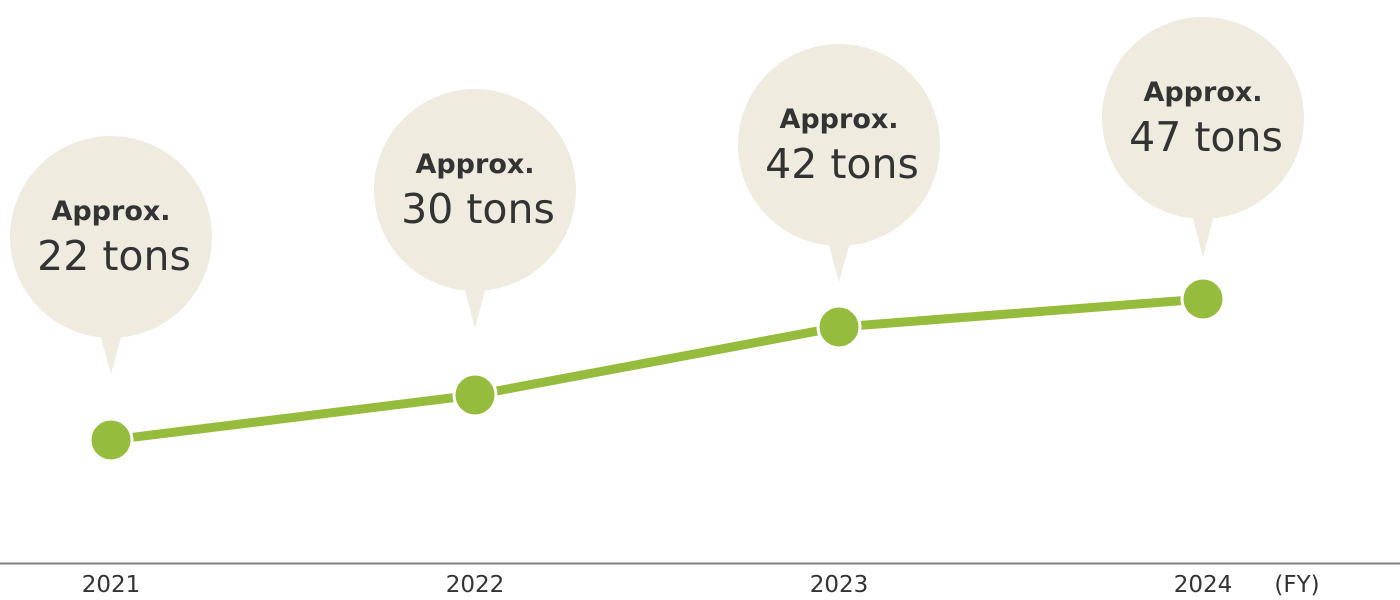  I want to click on x-tick-label: 2021, so click(111, 585).